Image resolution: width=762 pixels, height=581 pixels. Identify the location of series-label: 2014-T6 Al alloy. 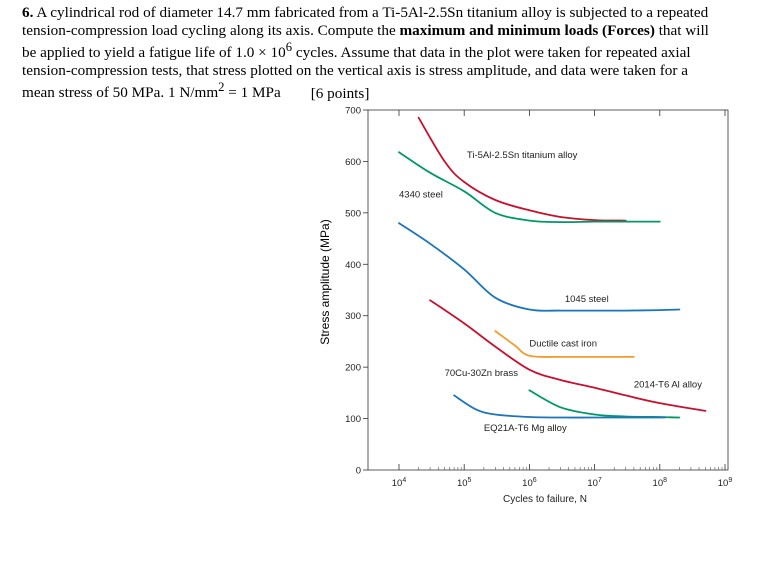
(668, 385).